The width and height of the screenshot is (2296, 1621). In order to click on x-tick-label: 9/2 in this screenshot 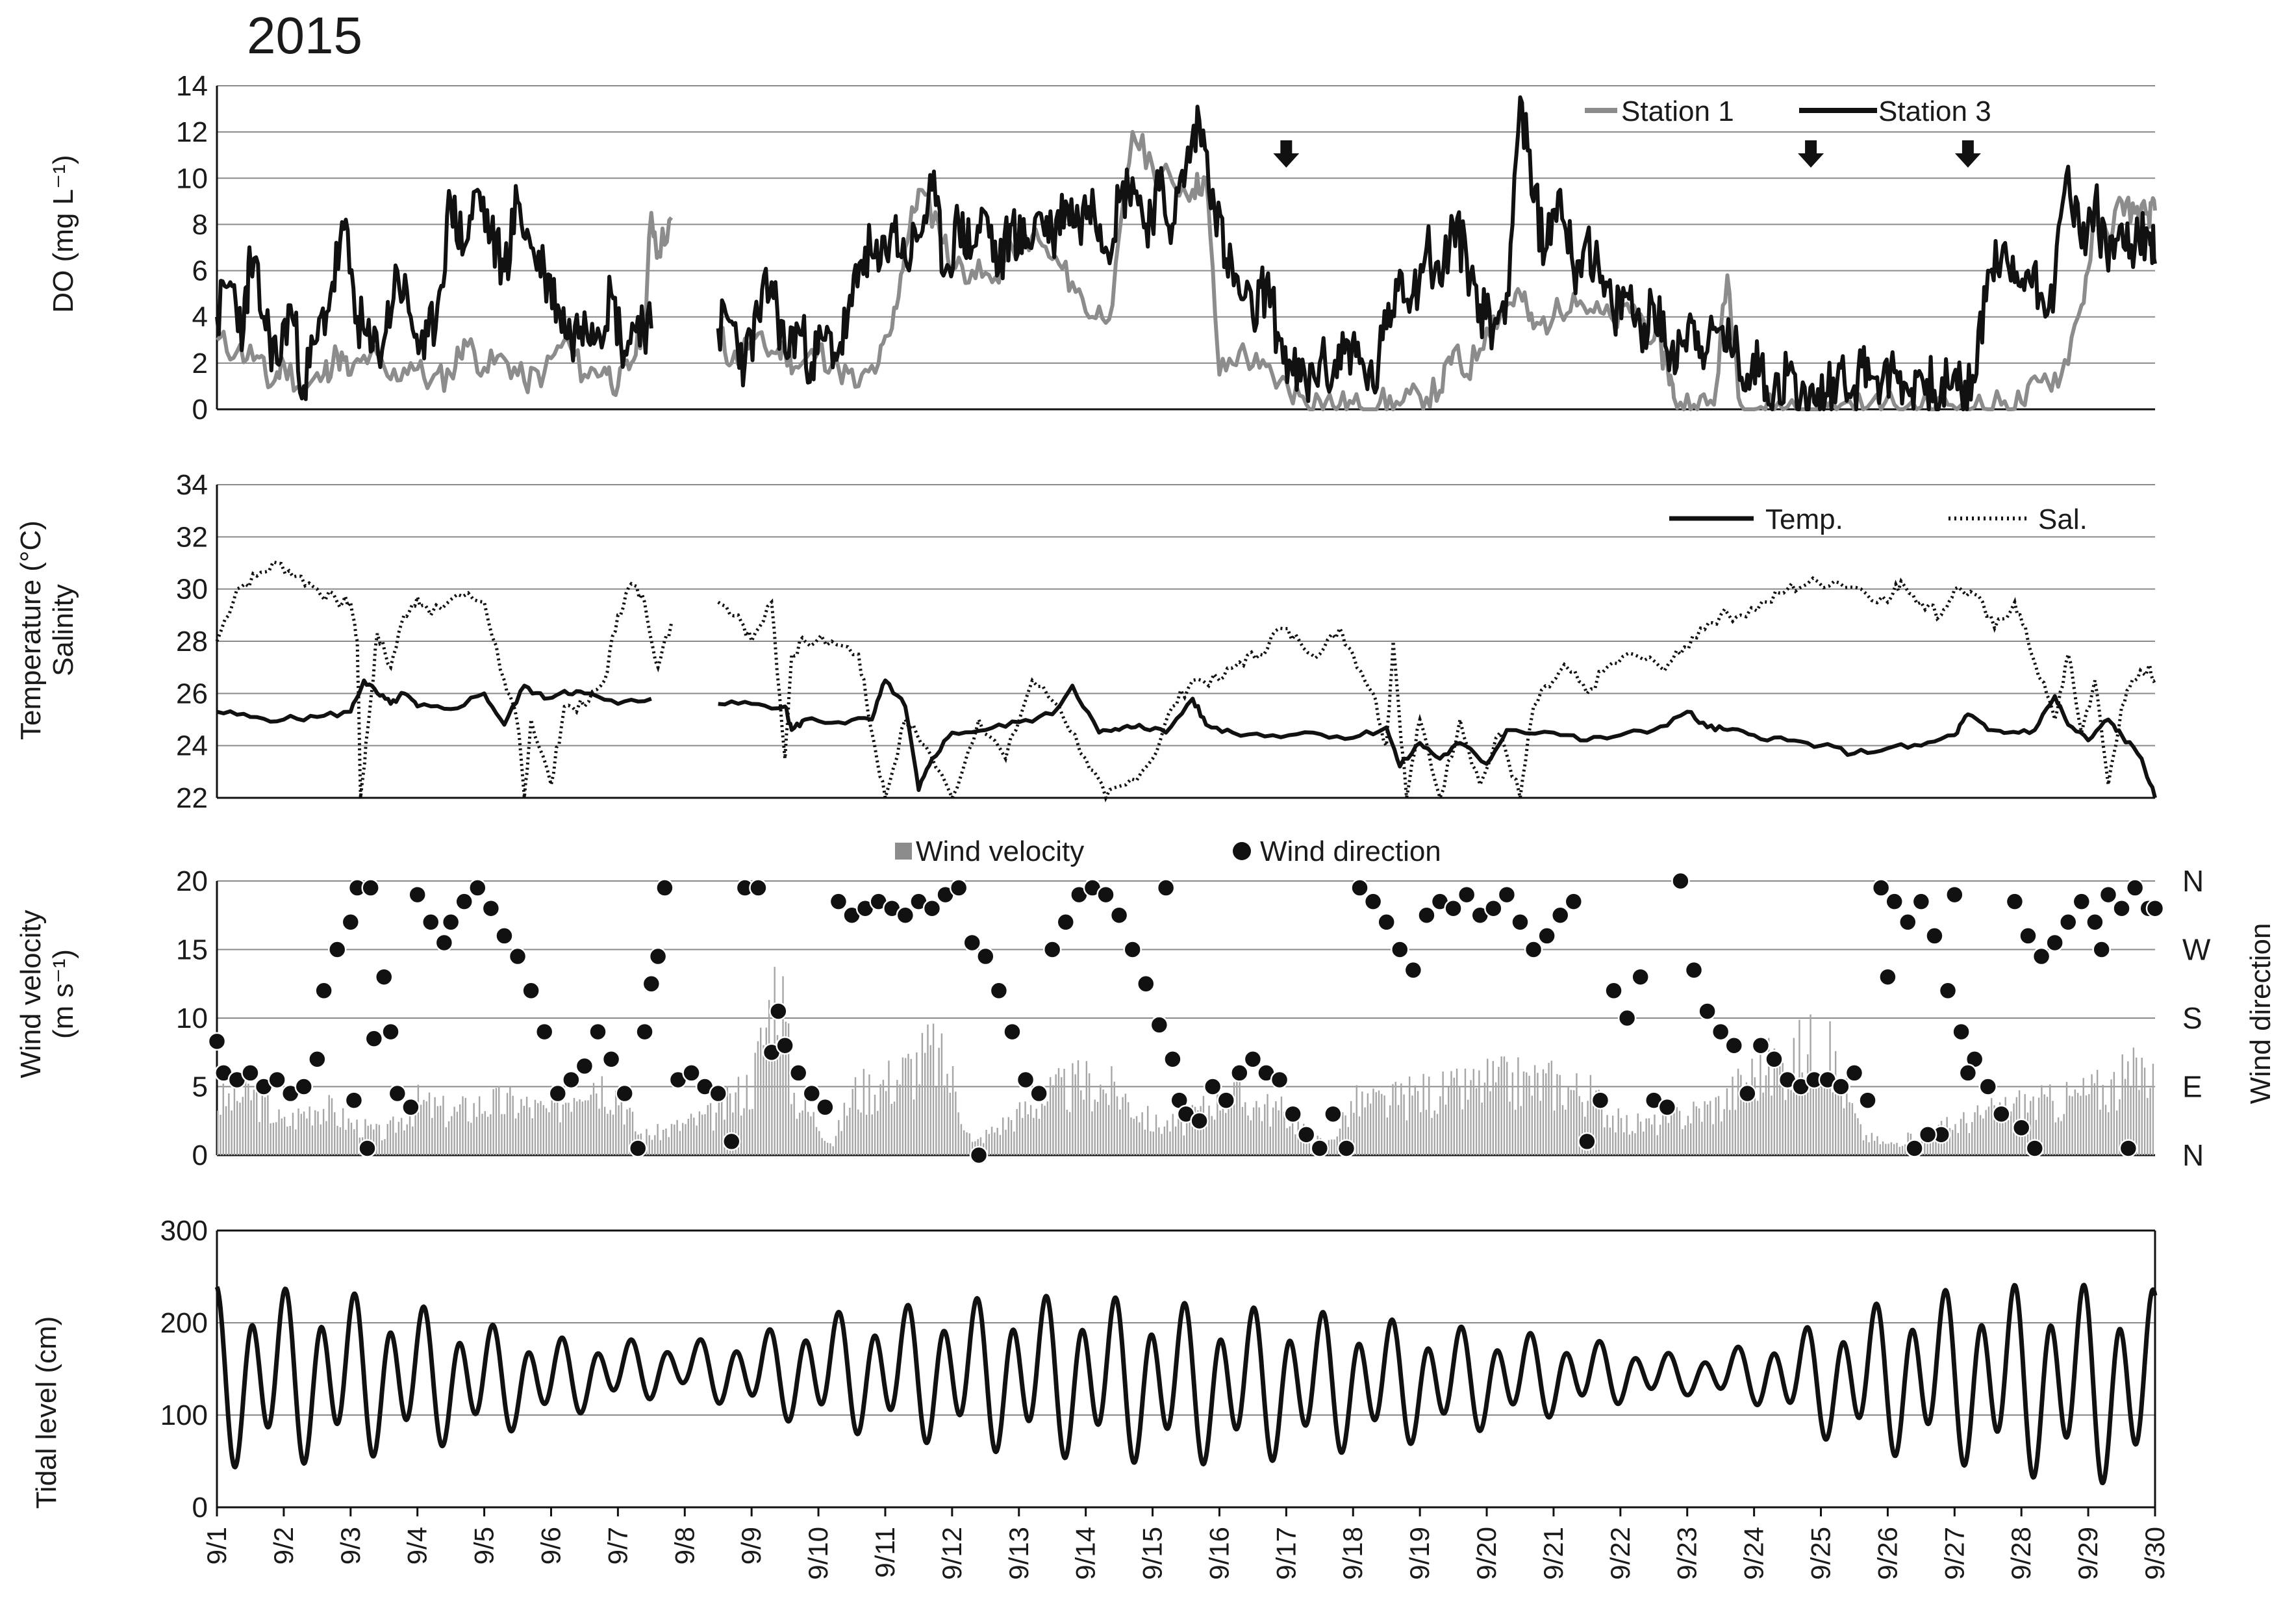, I will do `click(283, 1545)`.